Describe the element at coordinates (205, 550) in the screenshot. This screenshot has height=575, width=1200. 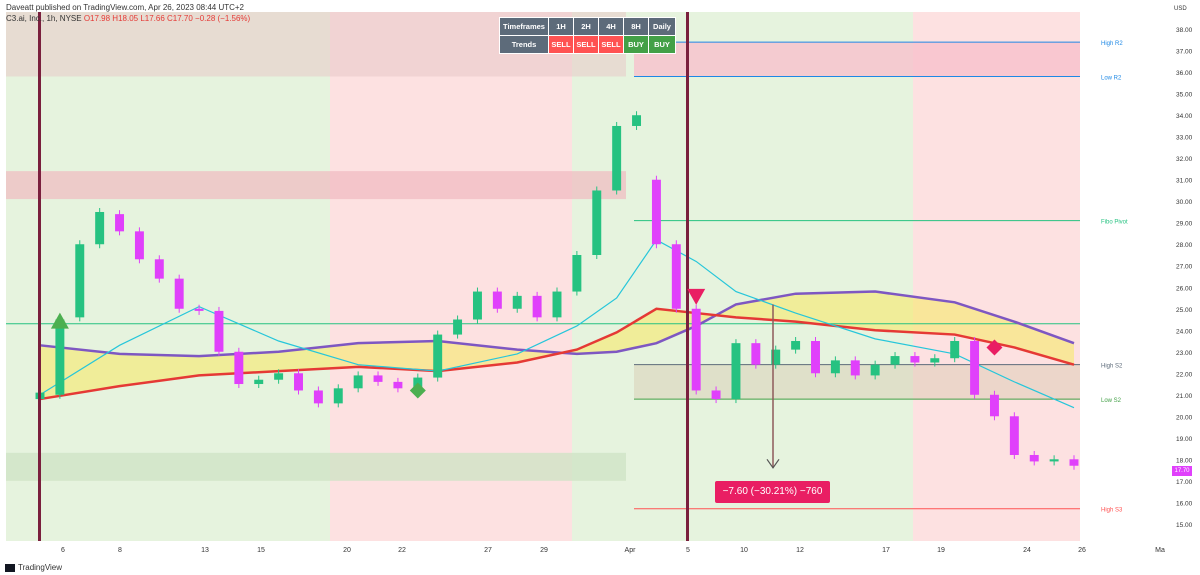
I see `x-tick-label: 13` at that location.